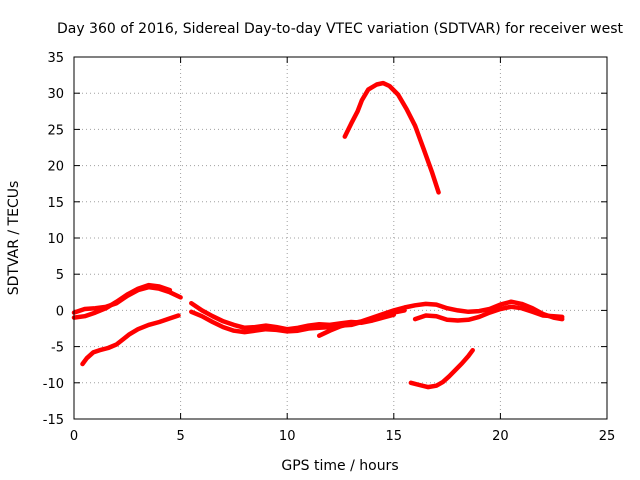 This screenshot has height=480, width=640. I want to click on y-tick-label: -5, so click(57, 348).